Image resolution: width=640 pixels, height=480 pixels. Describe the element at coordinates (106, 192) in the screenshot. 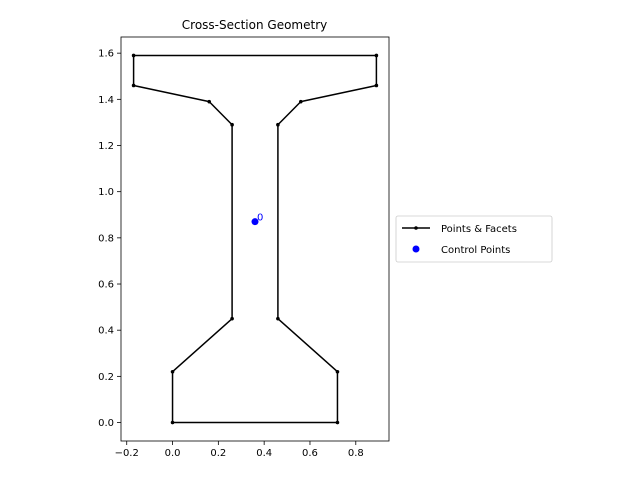

I see `y-tick-label: 1.0` at that location.